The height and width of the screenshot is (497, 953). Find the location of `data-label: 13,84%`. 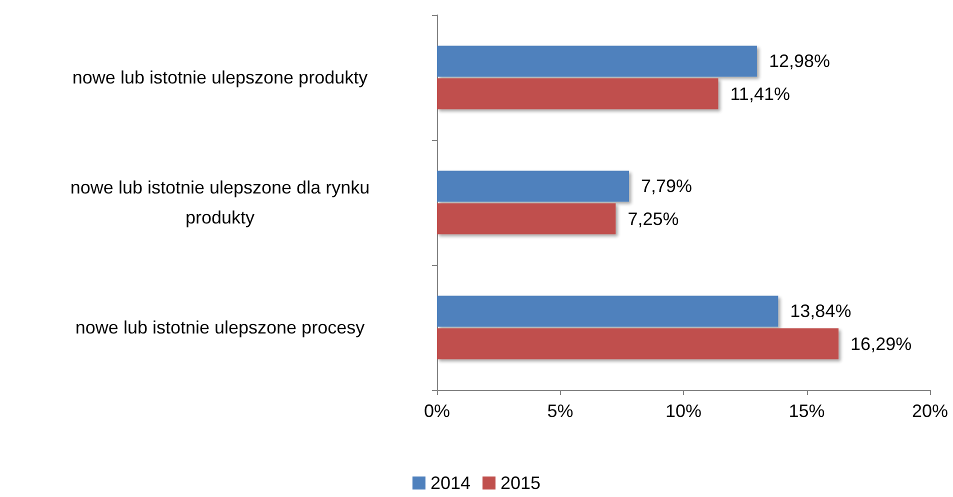

data-label: 13,84% is located at coordinates (821, 311).